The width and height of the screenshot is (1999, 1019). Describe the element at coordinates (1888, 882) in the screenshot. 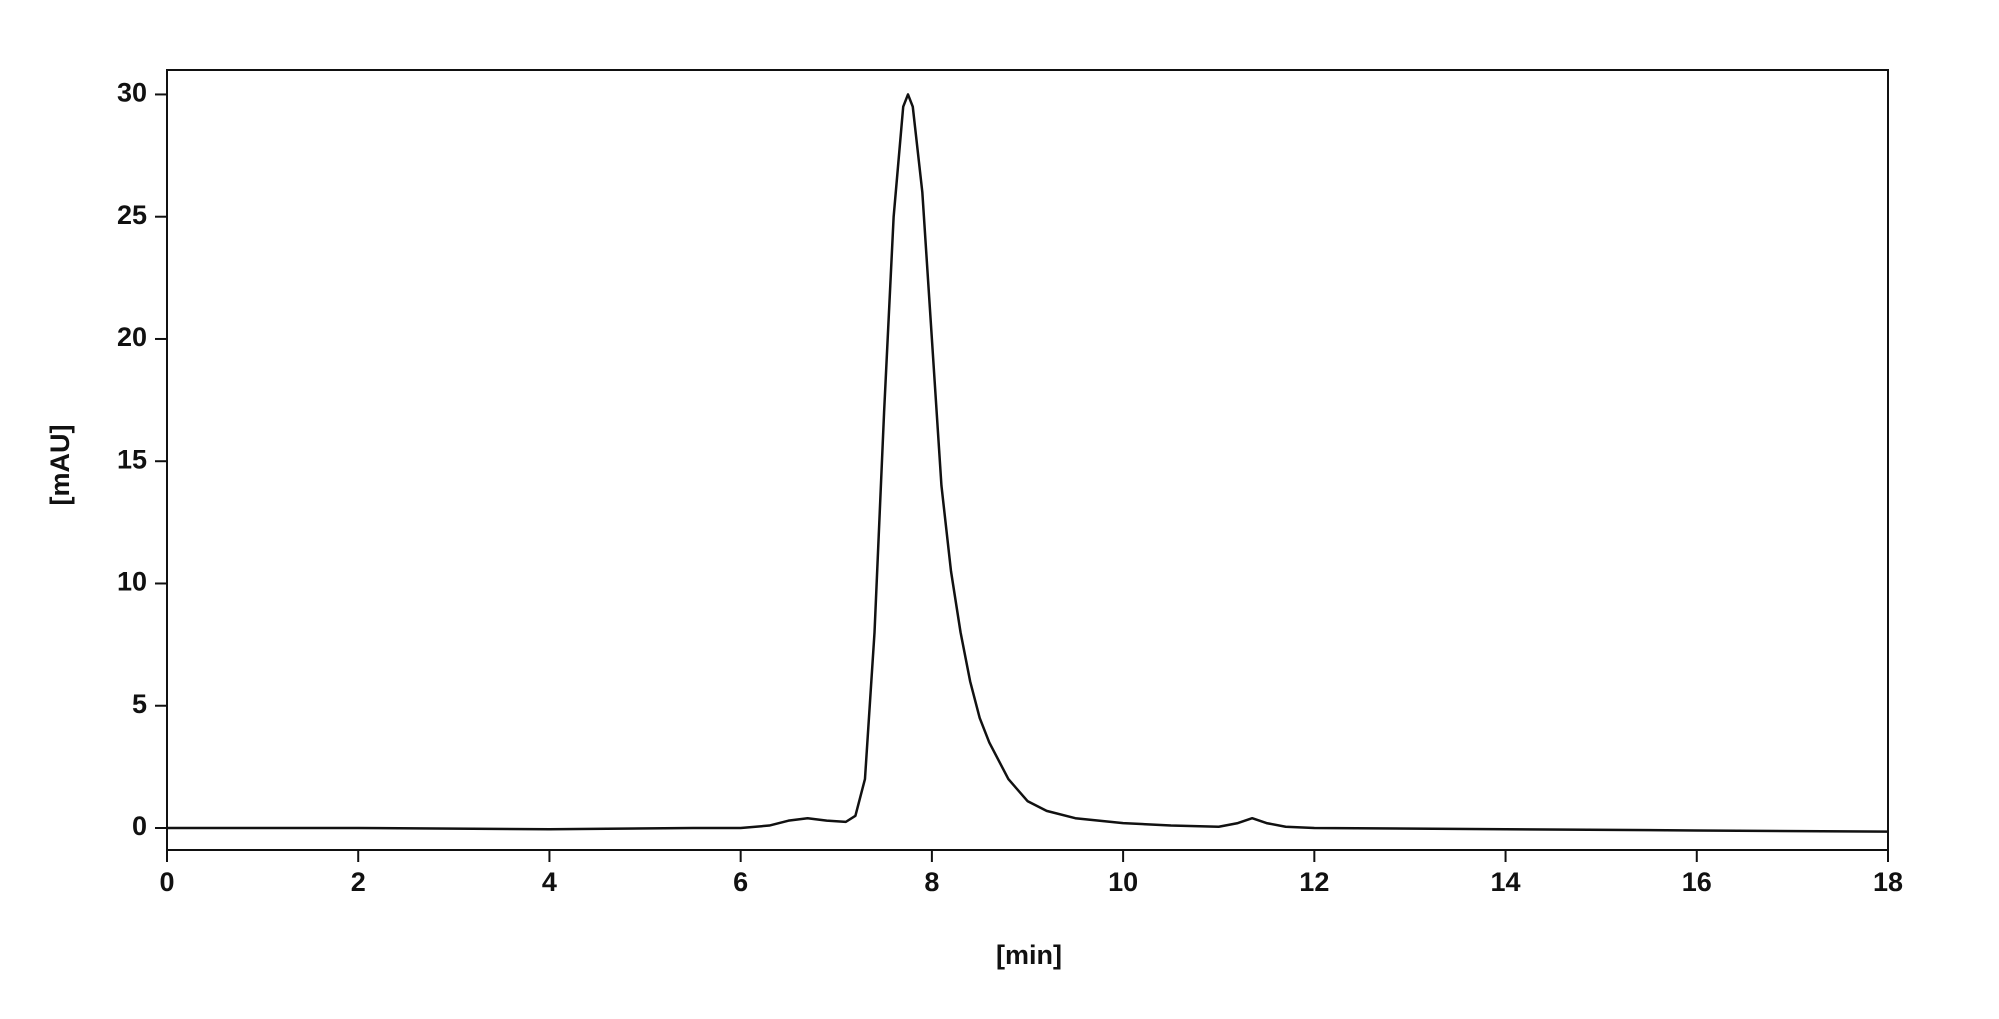

I see `x-tick-label: 18` at that location.